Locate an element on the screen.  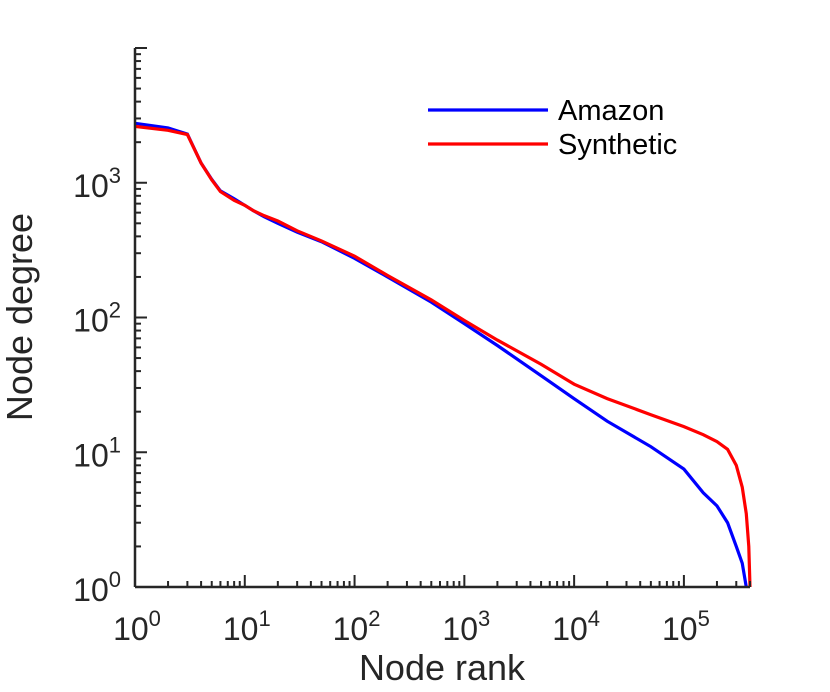
legend-label-synthetic: Synthetic is located at coordinates (617, 145).